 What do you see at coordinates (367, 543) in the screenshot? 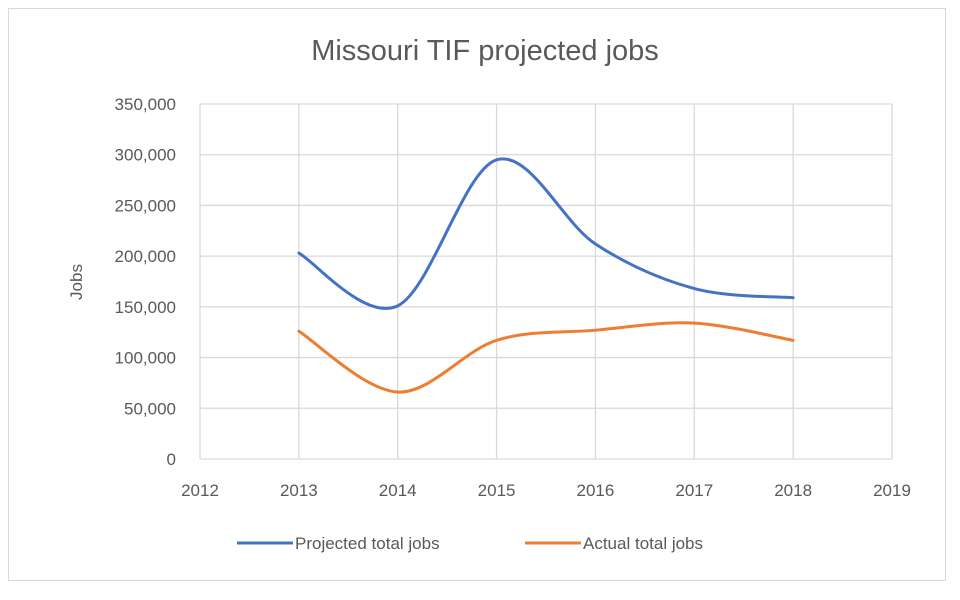
I see `legend-label: Projected total jobs` at bounding box center [367, 543].